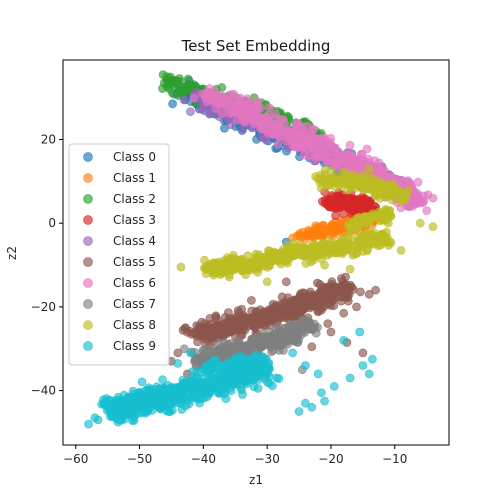 The height and width of the screenshot is (500, 500). What do you see at coordinates (256, 480) in the screenshot?
I see `x-axis-label: z1` at bounding box center [256, 480].